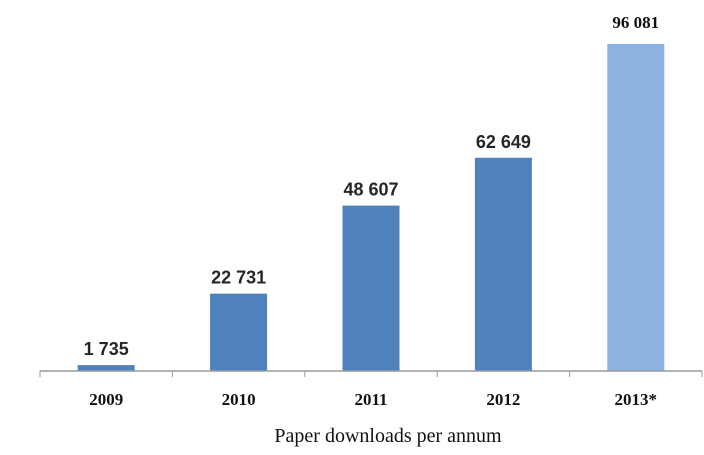 Image resolution: width=704 pixels, height=455 pixels. What do you see at coordinates (239, 332) in the screenshot?
I see `bar-2010` at bounding box center [239, 332].